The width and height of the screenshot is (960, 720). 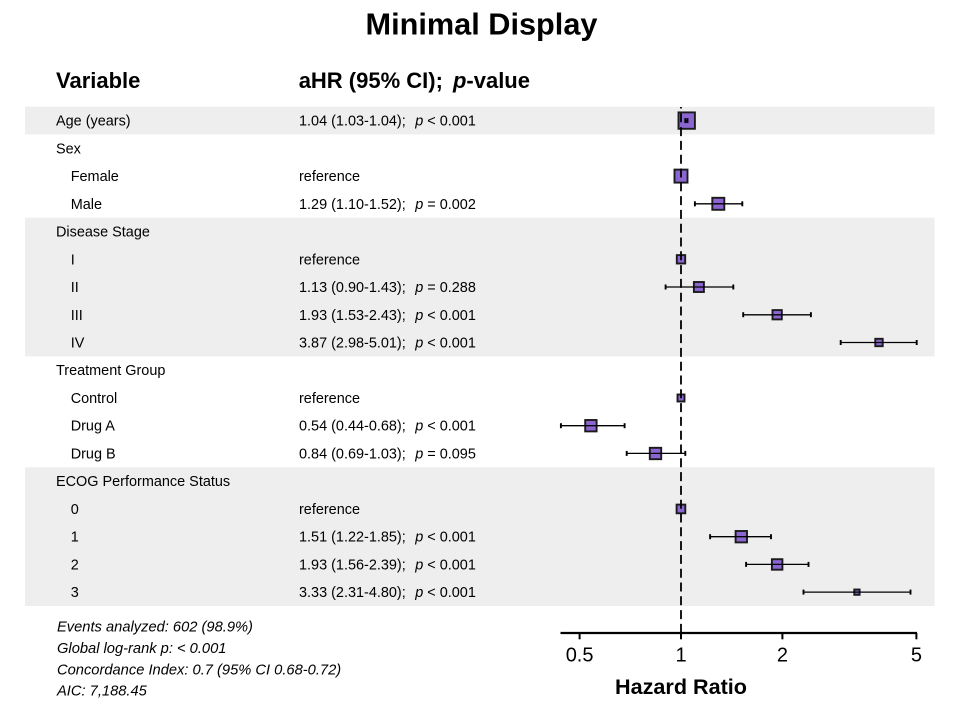 I want to click on svg-text:1.51 (1.22-1.85);p < 0.001: 1.51 (1.22-1.85); p < 0.001, so click(x=387, y=538).